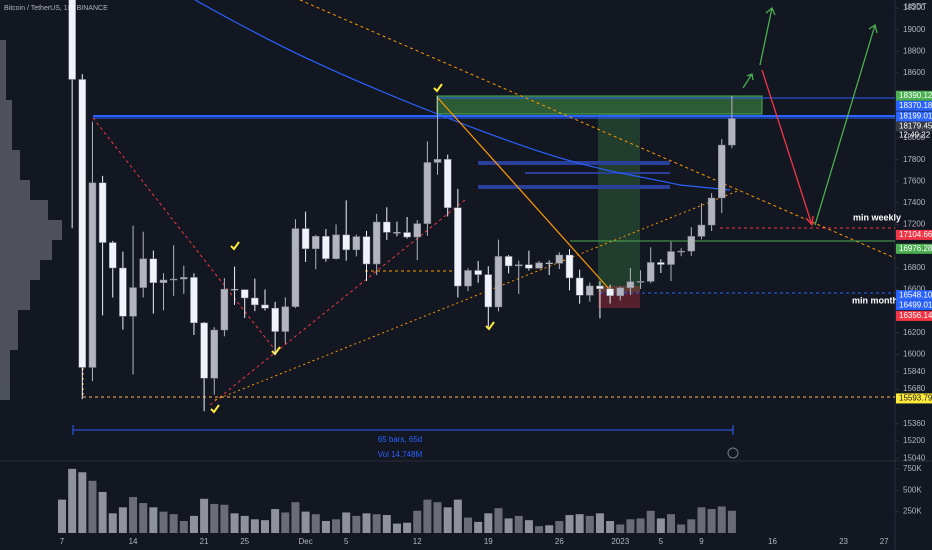 The height and width of the screenshot is (550, 932). I want to click on x-tick-label: 23, so click(843, 541).